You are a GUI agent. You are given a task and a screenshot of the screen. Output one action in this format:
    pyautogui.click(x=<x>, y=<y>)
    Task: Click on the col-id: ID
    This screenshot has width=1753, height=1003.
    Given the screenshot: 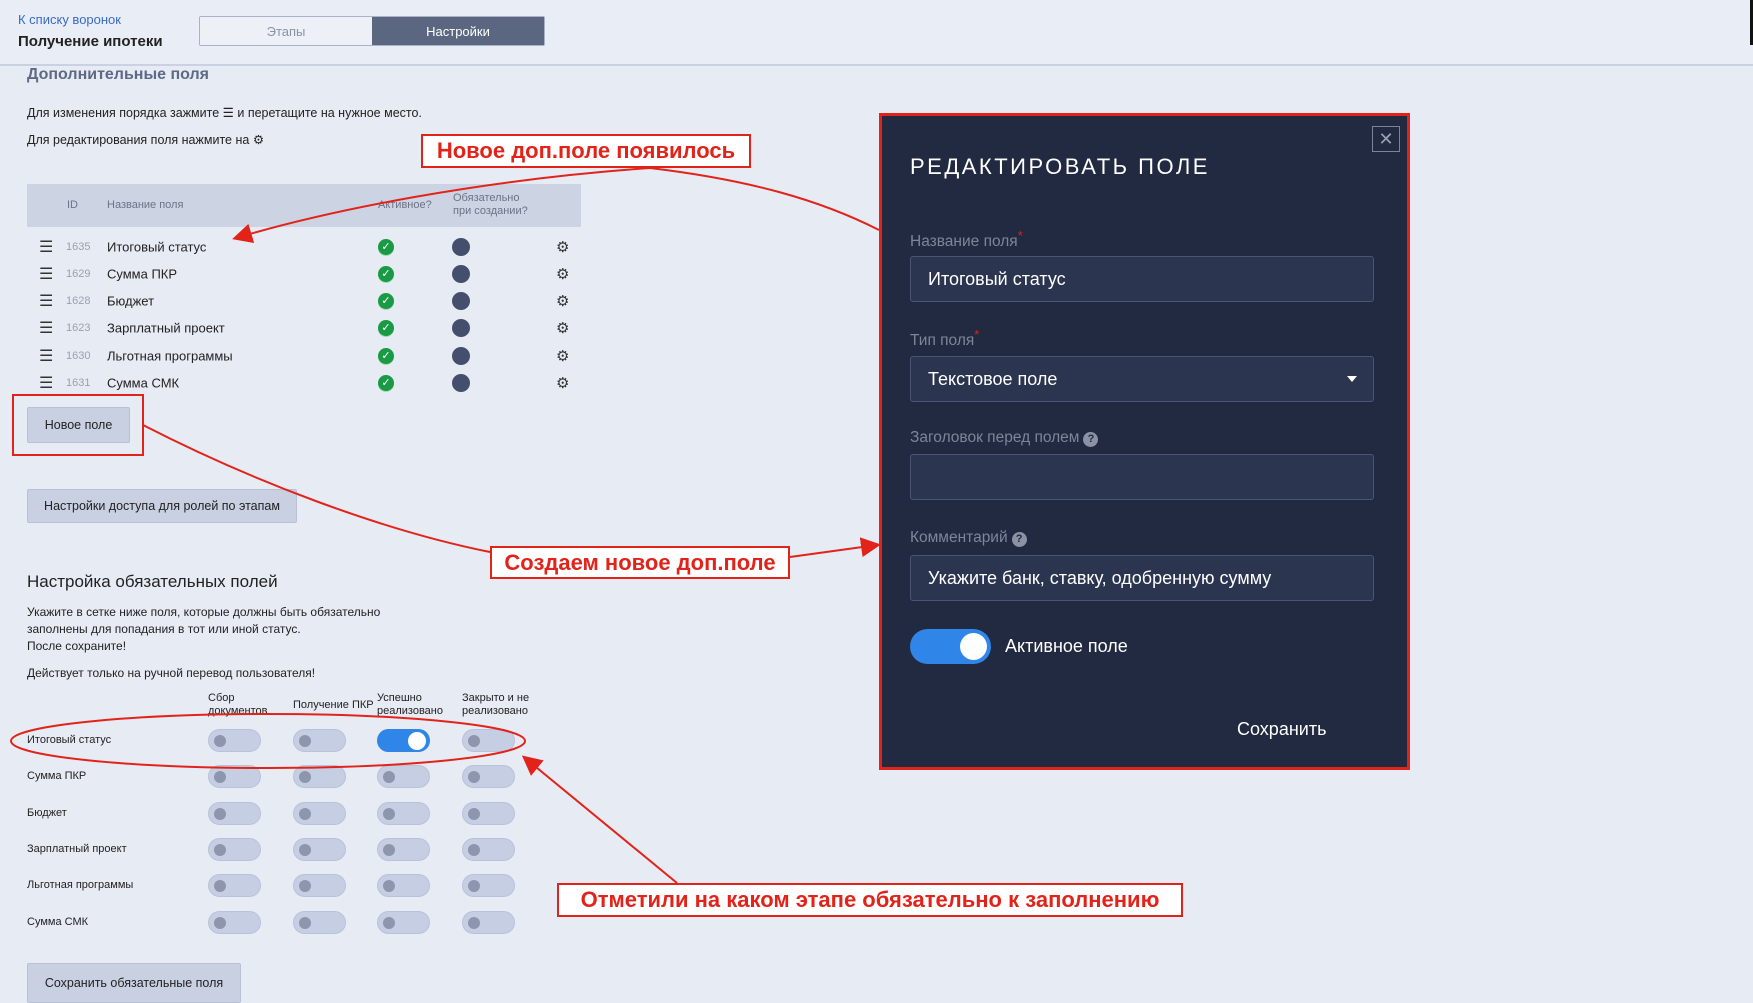 What is the action you would take?
    pyautogui.click(x=72, y=205)
    